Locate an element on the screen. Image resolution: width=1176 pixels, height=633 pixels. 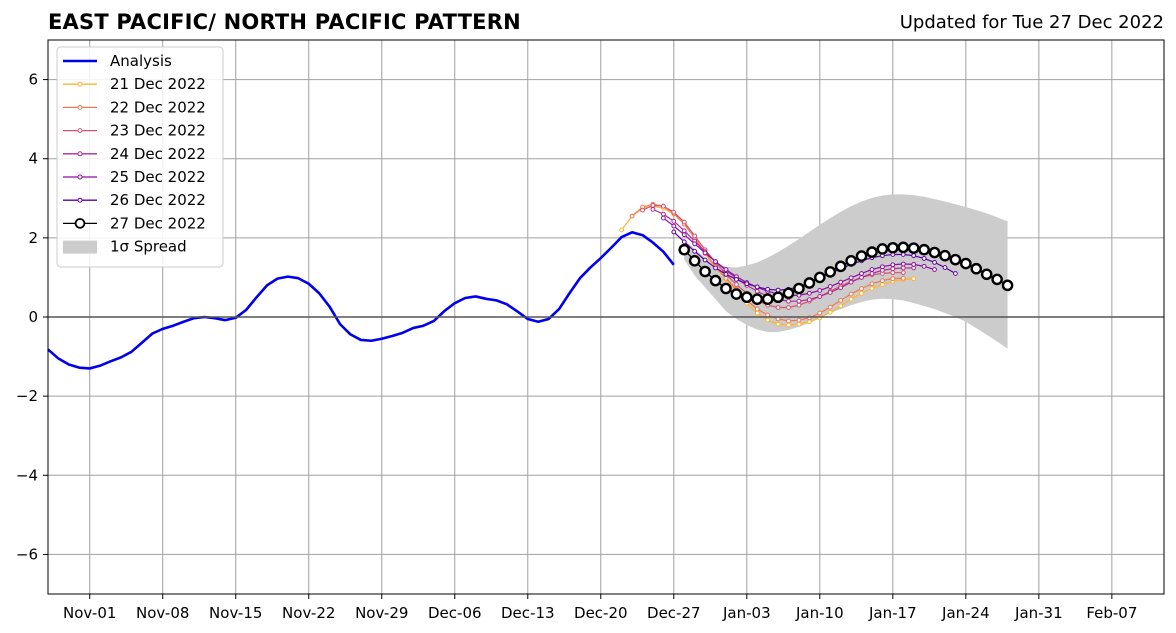
x-tick-label: Nov-22 is located at coordinates (308, 613).